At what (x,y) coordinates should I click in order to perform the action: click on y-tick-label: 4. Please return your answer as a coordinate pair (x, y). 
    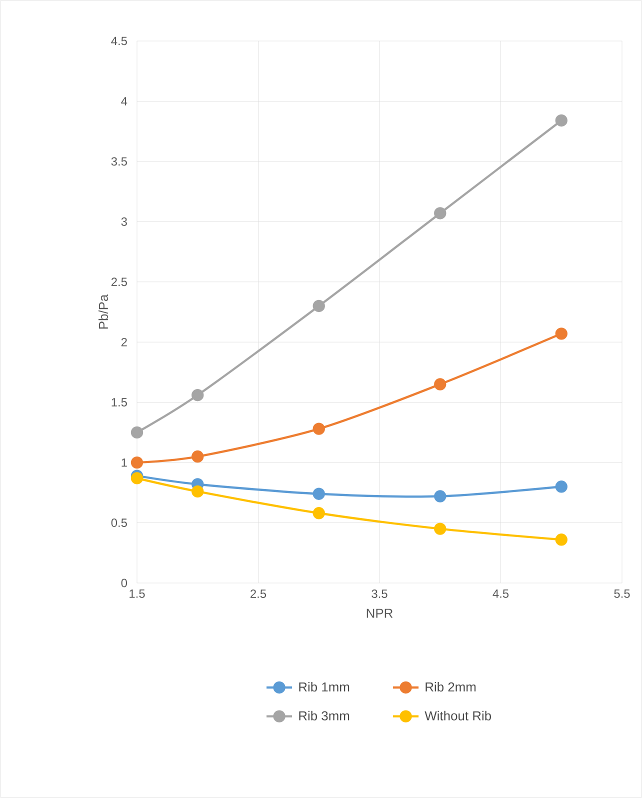
    Looking at the image, I should click on (124, 101).